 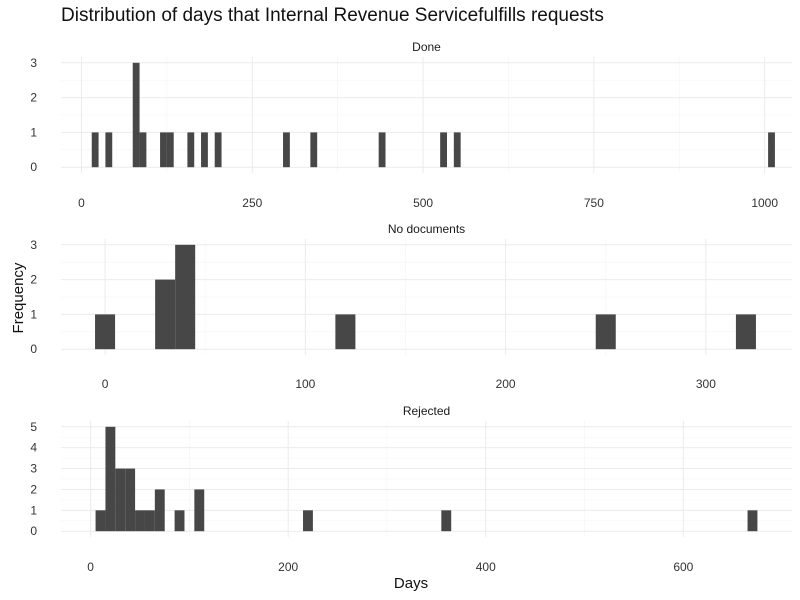 What do you see at coordinates (764, 203) in the screenshot?
I see `x-tick-label: 1000` at bounding box center [764, 203].